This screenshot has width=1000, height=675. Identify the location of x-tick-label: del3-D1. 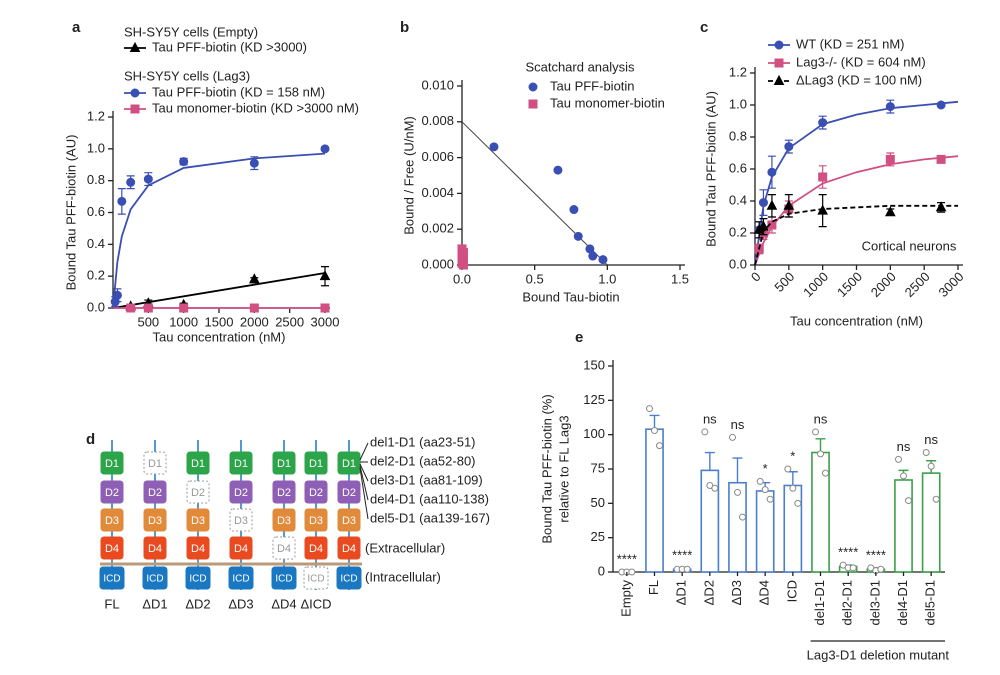
(874, 603).